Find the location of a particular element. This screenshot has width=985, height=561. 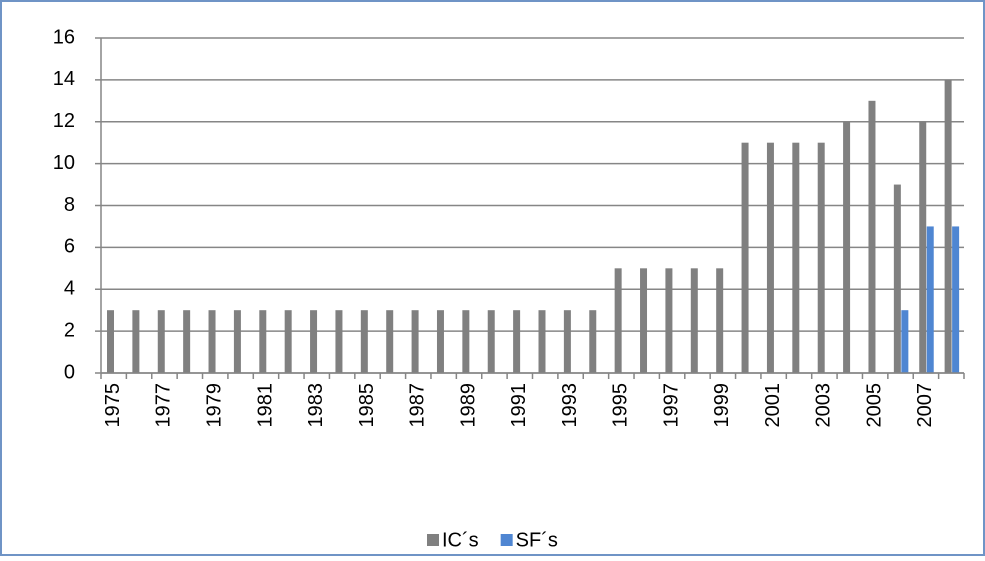

legend-label: SF´s is located at coordinates (537, 540).